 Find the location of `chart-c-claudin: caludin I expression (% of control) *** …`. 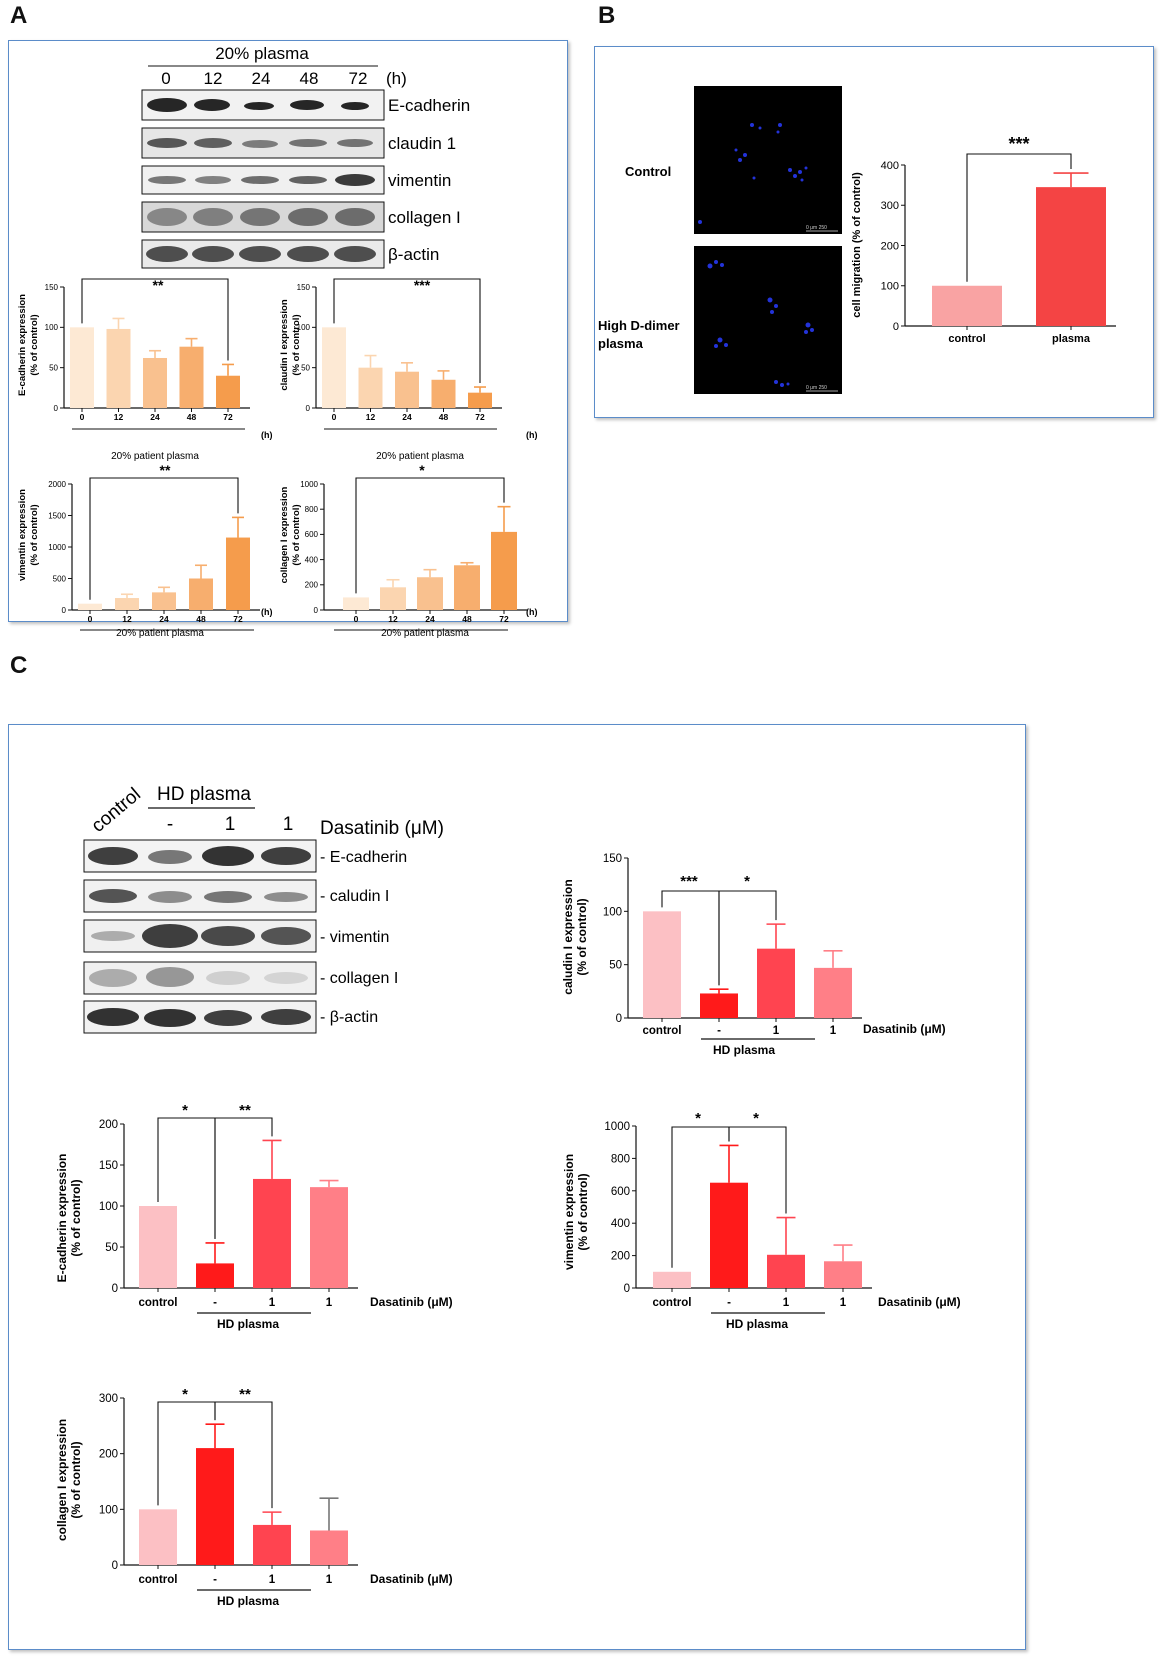

chart-c-claudin: caludin I expression (% of control) *** … is located at coordinates (753, 955).